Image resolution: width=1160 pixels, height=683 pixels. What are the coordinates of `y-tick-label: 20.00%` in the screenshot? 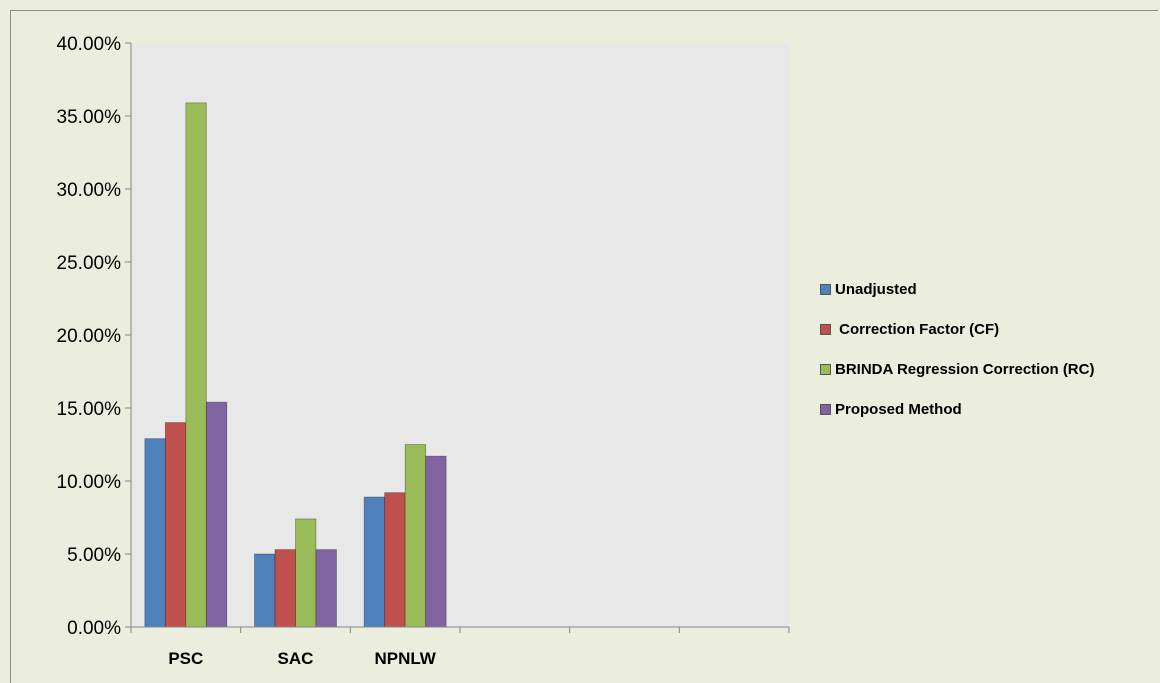 It's located at (89, 336).